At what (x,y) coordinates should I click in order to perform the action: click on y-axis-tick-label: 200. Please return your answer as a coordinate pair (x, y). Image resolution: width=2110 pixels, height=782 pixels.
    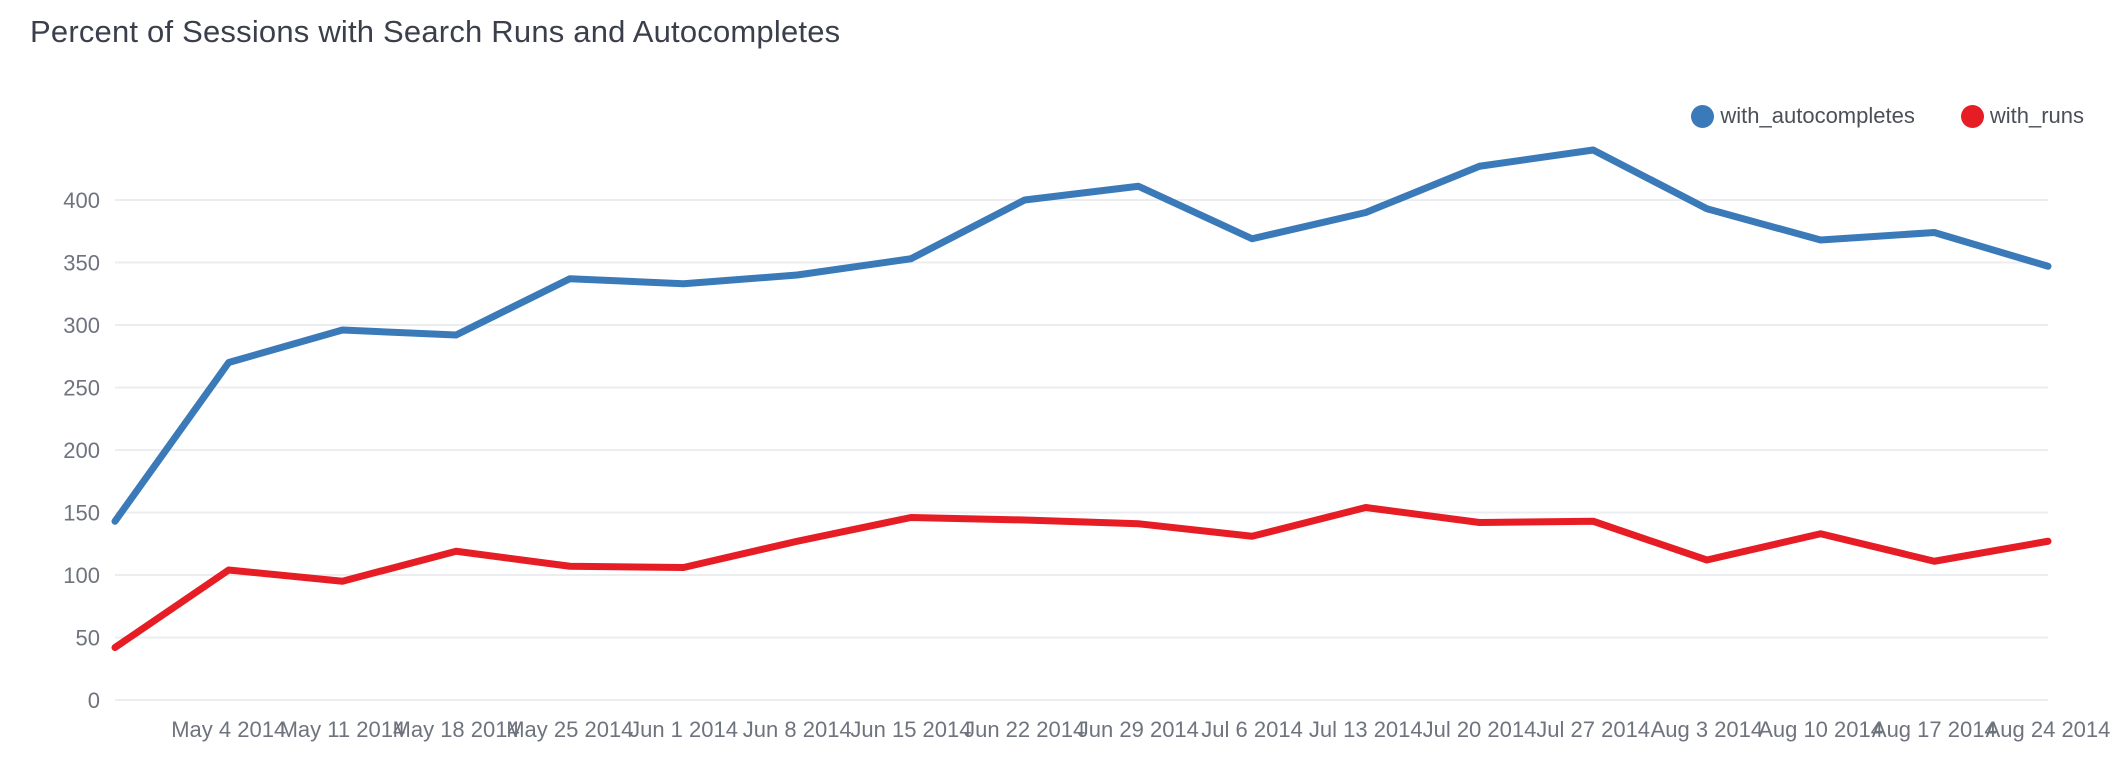
    Looking at the image, I should click on (81, 450).